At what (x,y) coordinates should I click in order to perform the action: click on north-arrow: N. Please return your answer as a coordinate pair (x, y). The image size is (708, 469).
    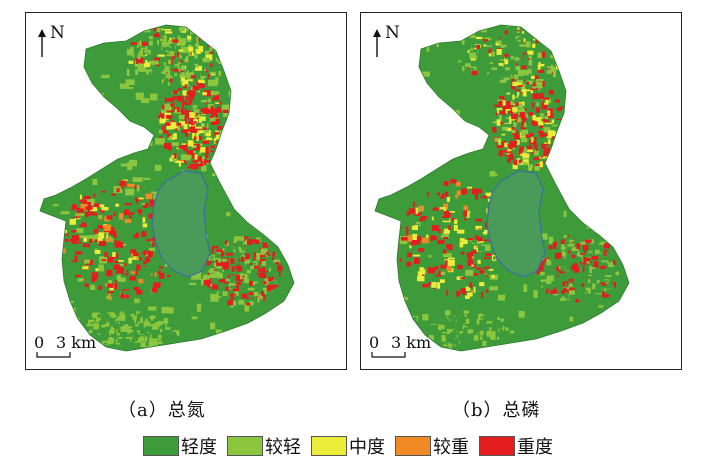
    Looking at the image, I should click on (393, 43).